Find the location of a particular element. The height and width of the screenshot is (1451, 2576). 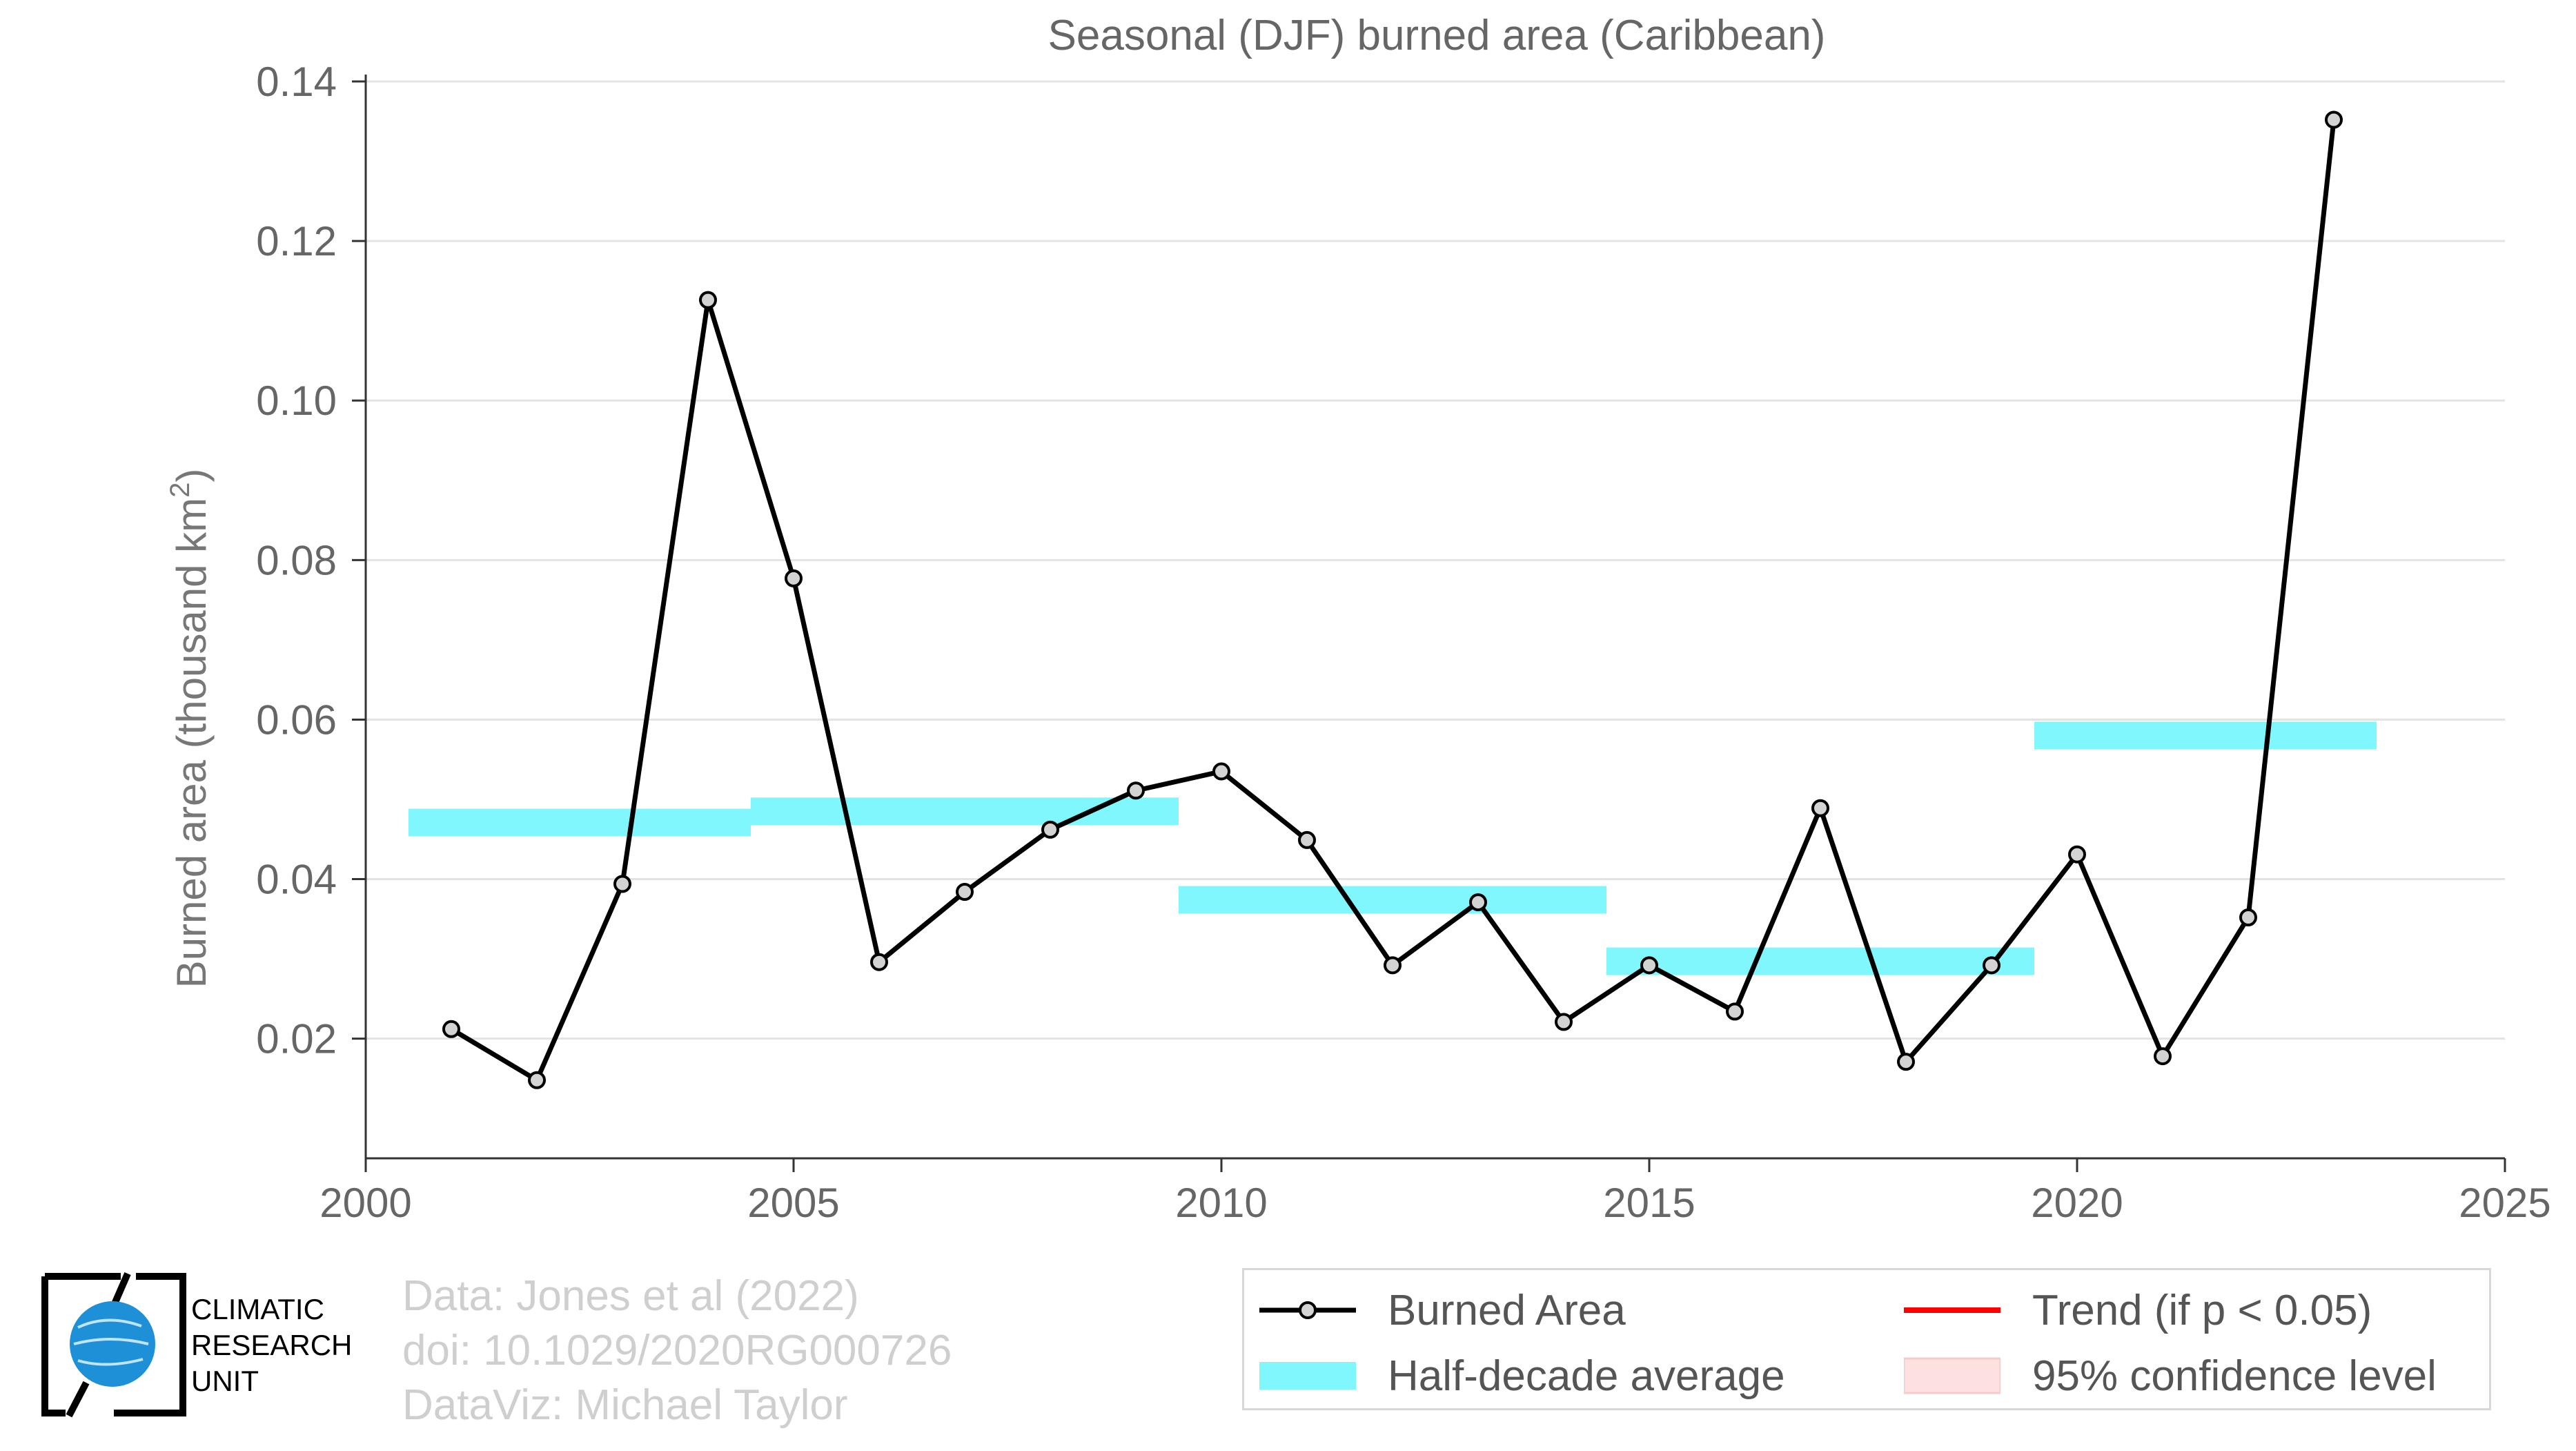

legend-label-half-decade: Half-decade average is located at coordinates (1586, 1376).